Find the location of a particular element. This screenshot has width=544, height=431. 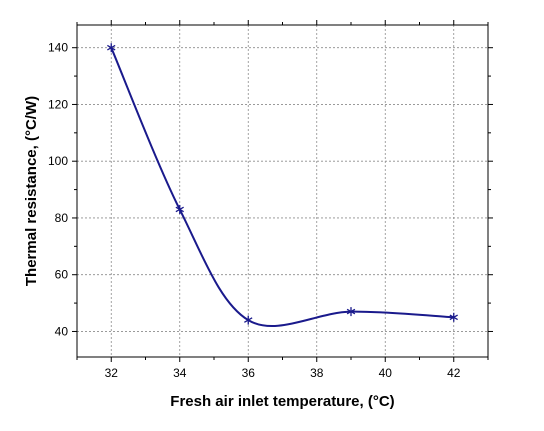

y-tick-label: 140 is located at coordinates (58, 48).